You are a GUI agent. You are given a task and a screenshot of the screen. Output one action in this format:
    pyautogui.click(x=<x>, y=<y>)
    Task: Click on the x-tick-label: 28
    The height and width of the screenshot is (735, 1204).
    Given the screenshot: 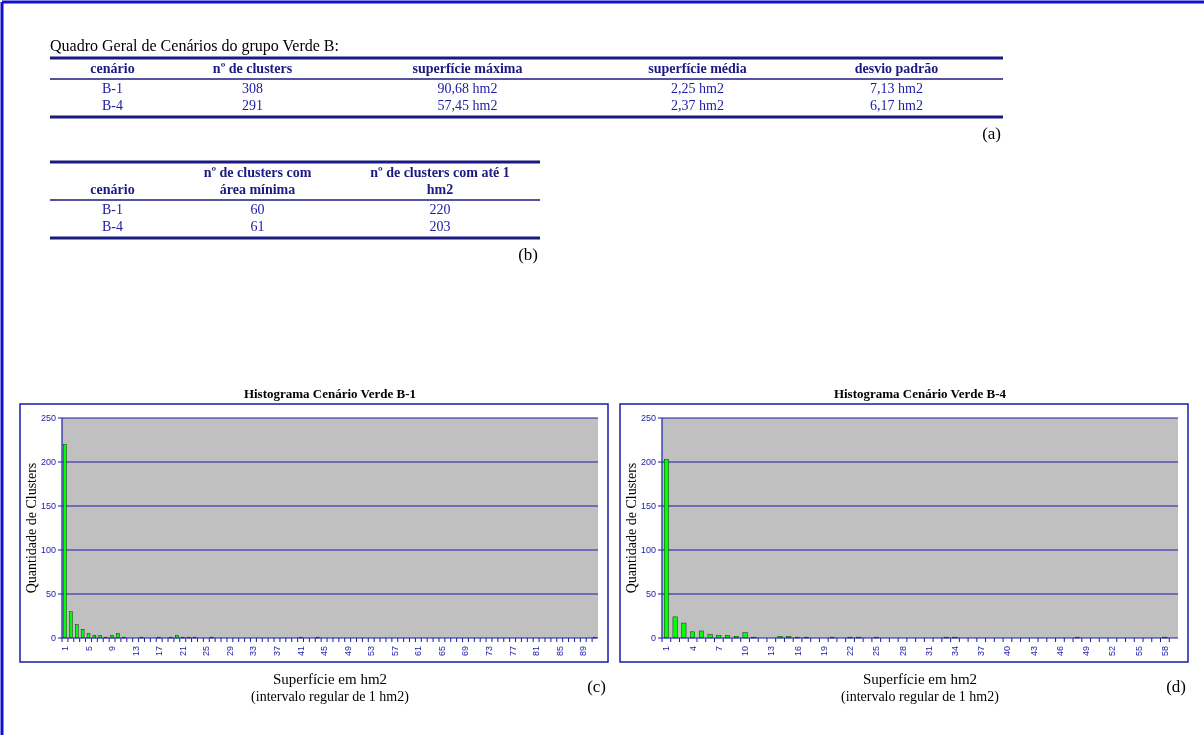 What is the action you would take?
    pyautogui.click(x=902, y=651)
    